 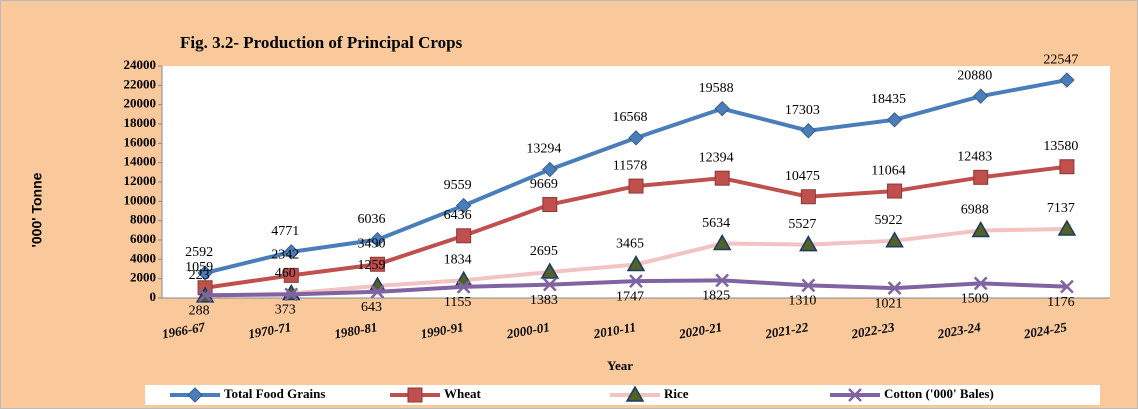 What do you see at coordinates (458, 185) in the screenshot?
I see `data-label: 9559` at bounding box center [458, 185].